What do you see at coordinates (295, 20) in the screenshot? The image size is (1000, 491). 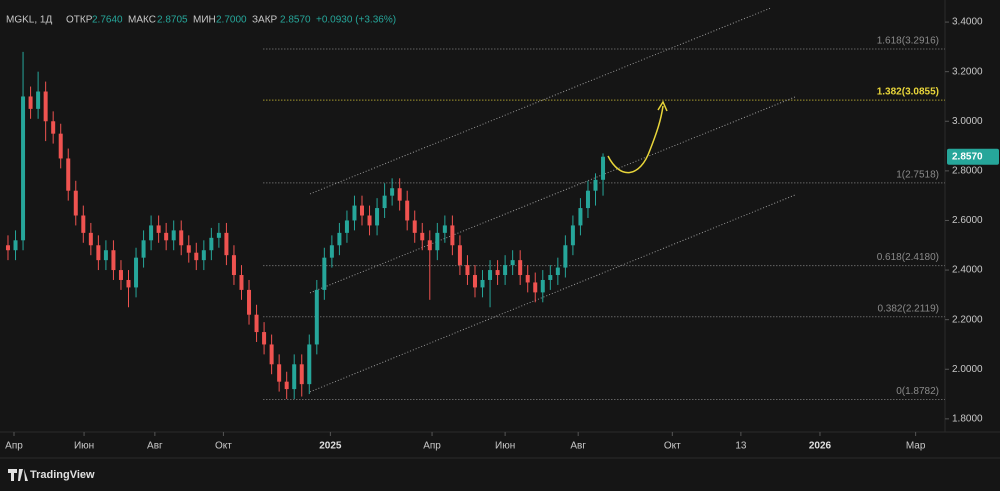 I see `close-value: 2.8570` at bounding box center [295, 20].